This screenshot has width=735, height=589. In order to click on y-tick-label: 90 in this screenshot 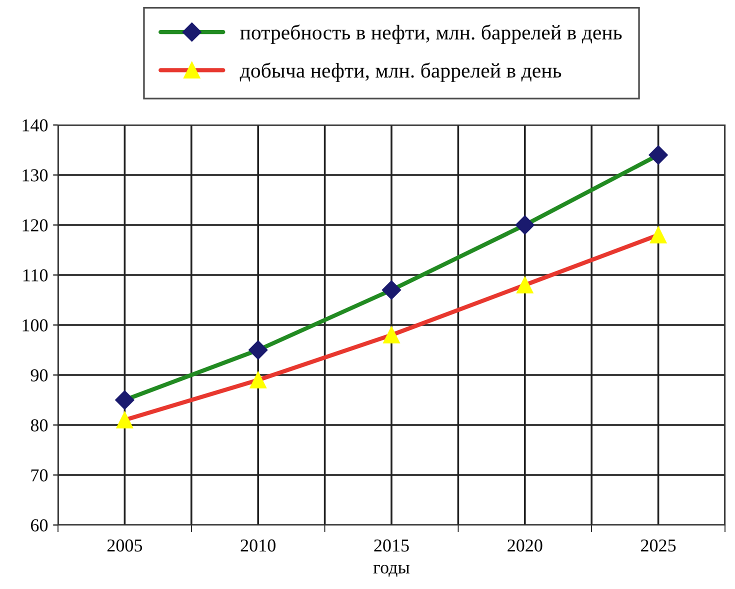, I will do `click(39, 375)`.